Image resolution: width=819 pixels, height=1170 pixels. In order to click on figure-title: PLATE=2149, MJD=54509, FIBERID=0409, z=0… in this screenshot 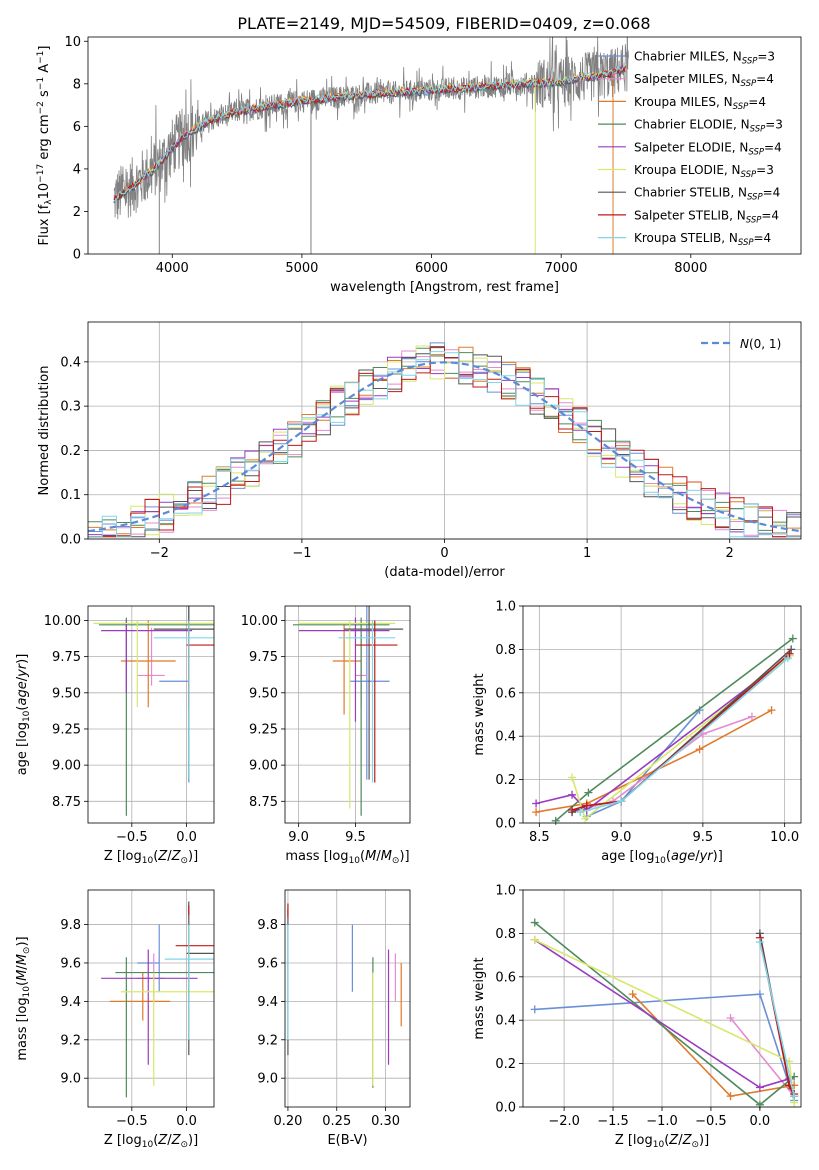, I will do `click(443, 23)`.